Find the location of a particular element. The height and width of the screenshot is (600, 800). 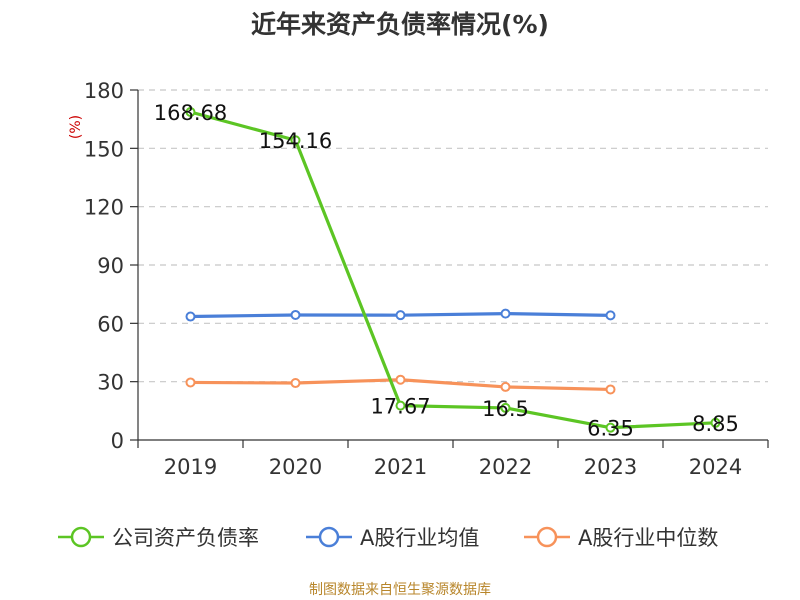

series-point-2-2020 is located at coordinates (295, 383).